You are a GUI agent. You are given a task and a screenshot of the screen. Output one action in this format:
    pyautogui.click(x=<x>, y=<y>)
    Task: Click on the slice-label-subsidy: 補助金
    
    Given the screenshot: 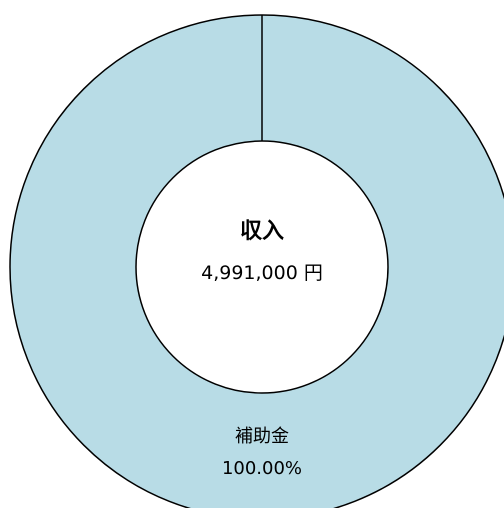 What is the action you would take?
    pyautogui.click(x=262, y=436)
    